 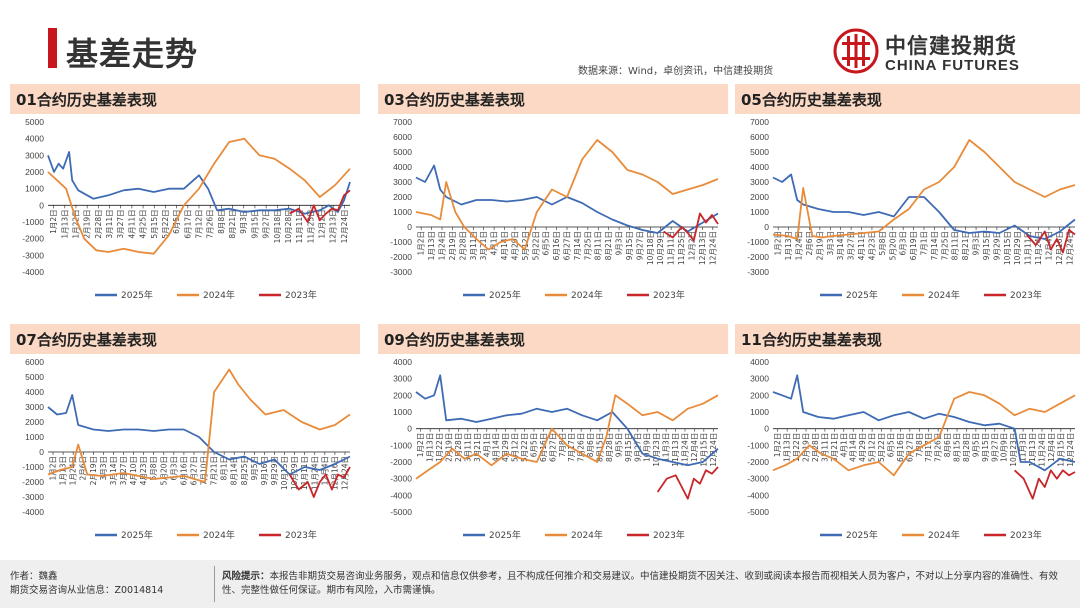 I want to click on x-tick-label: 3月3日, so click(x=103, y=468).